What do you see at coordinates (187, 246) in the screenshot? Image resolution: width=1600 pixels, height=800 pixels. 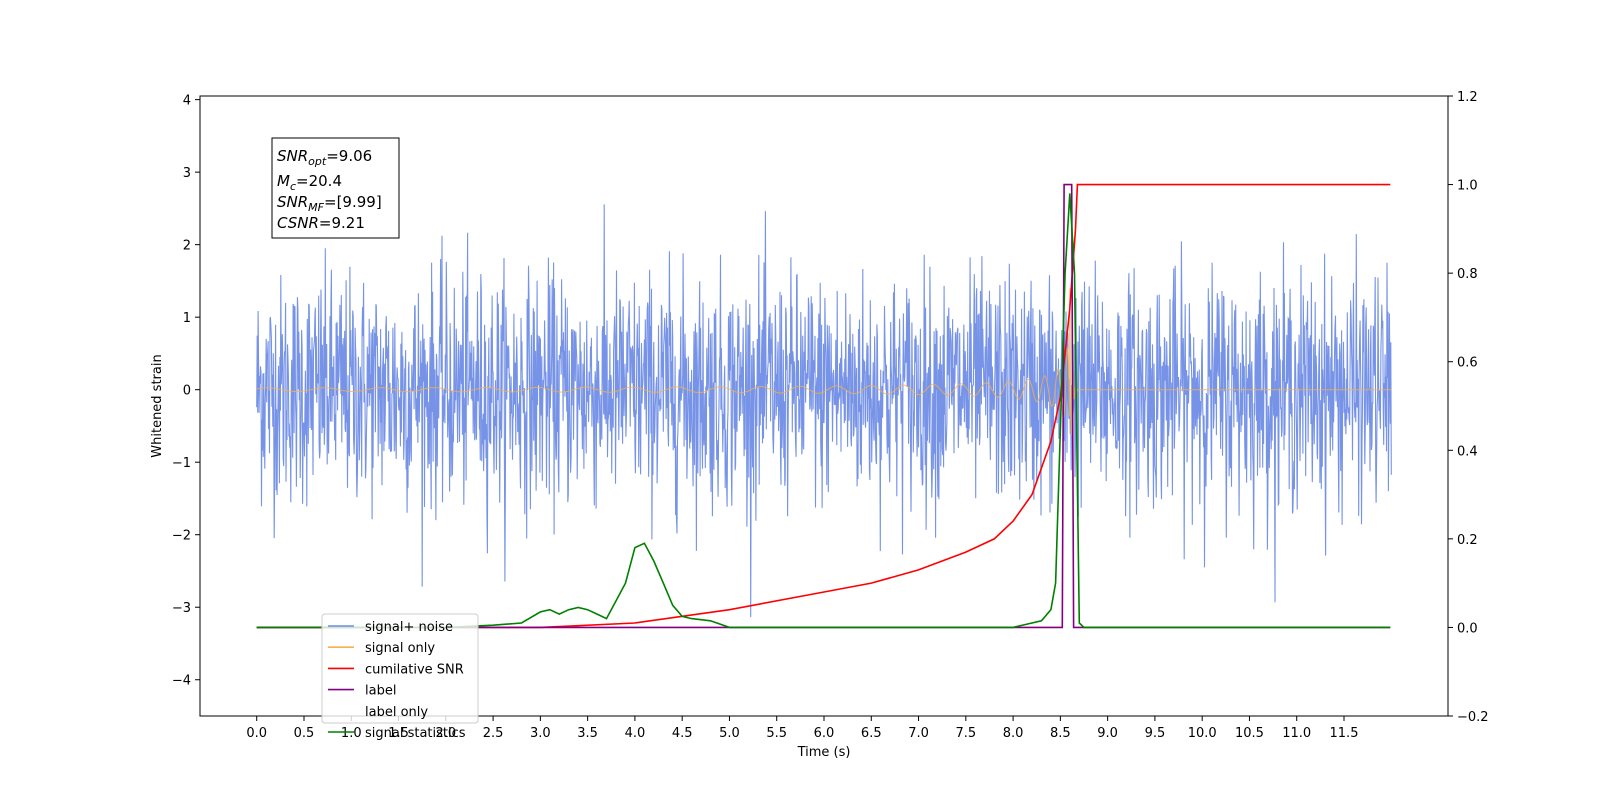 I see `y-tick-label: 2` at bounding box center [187, 246].